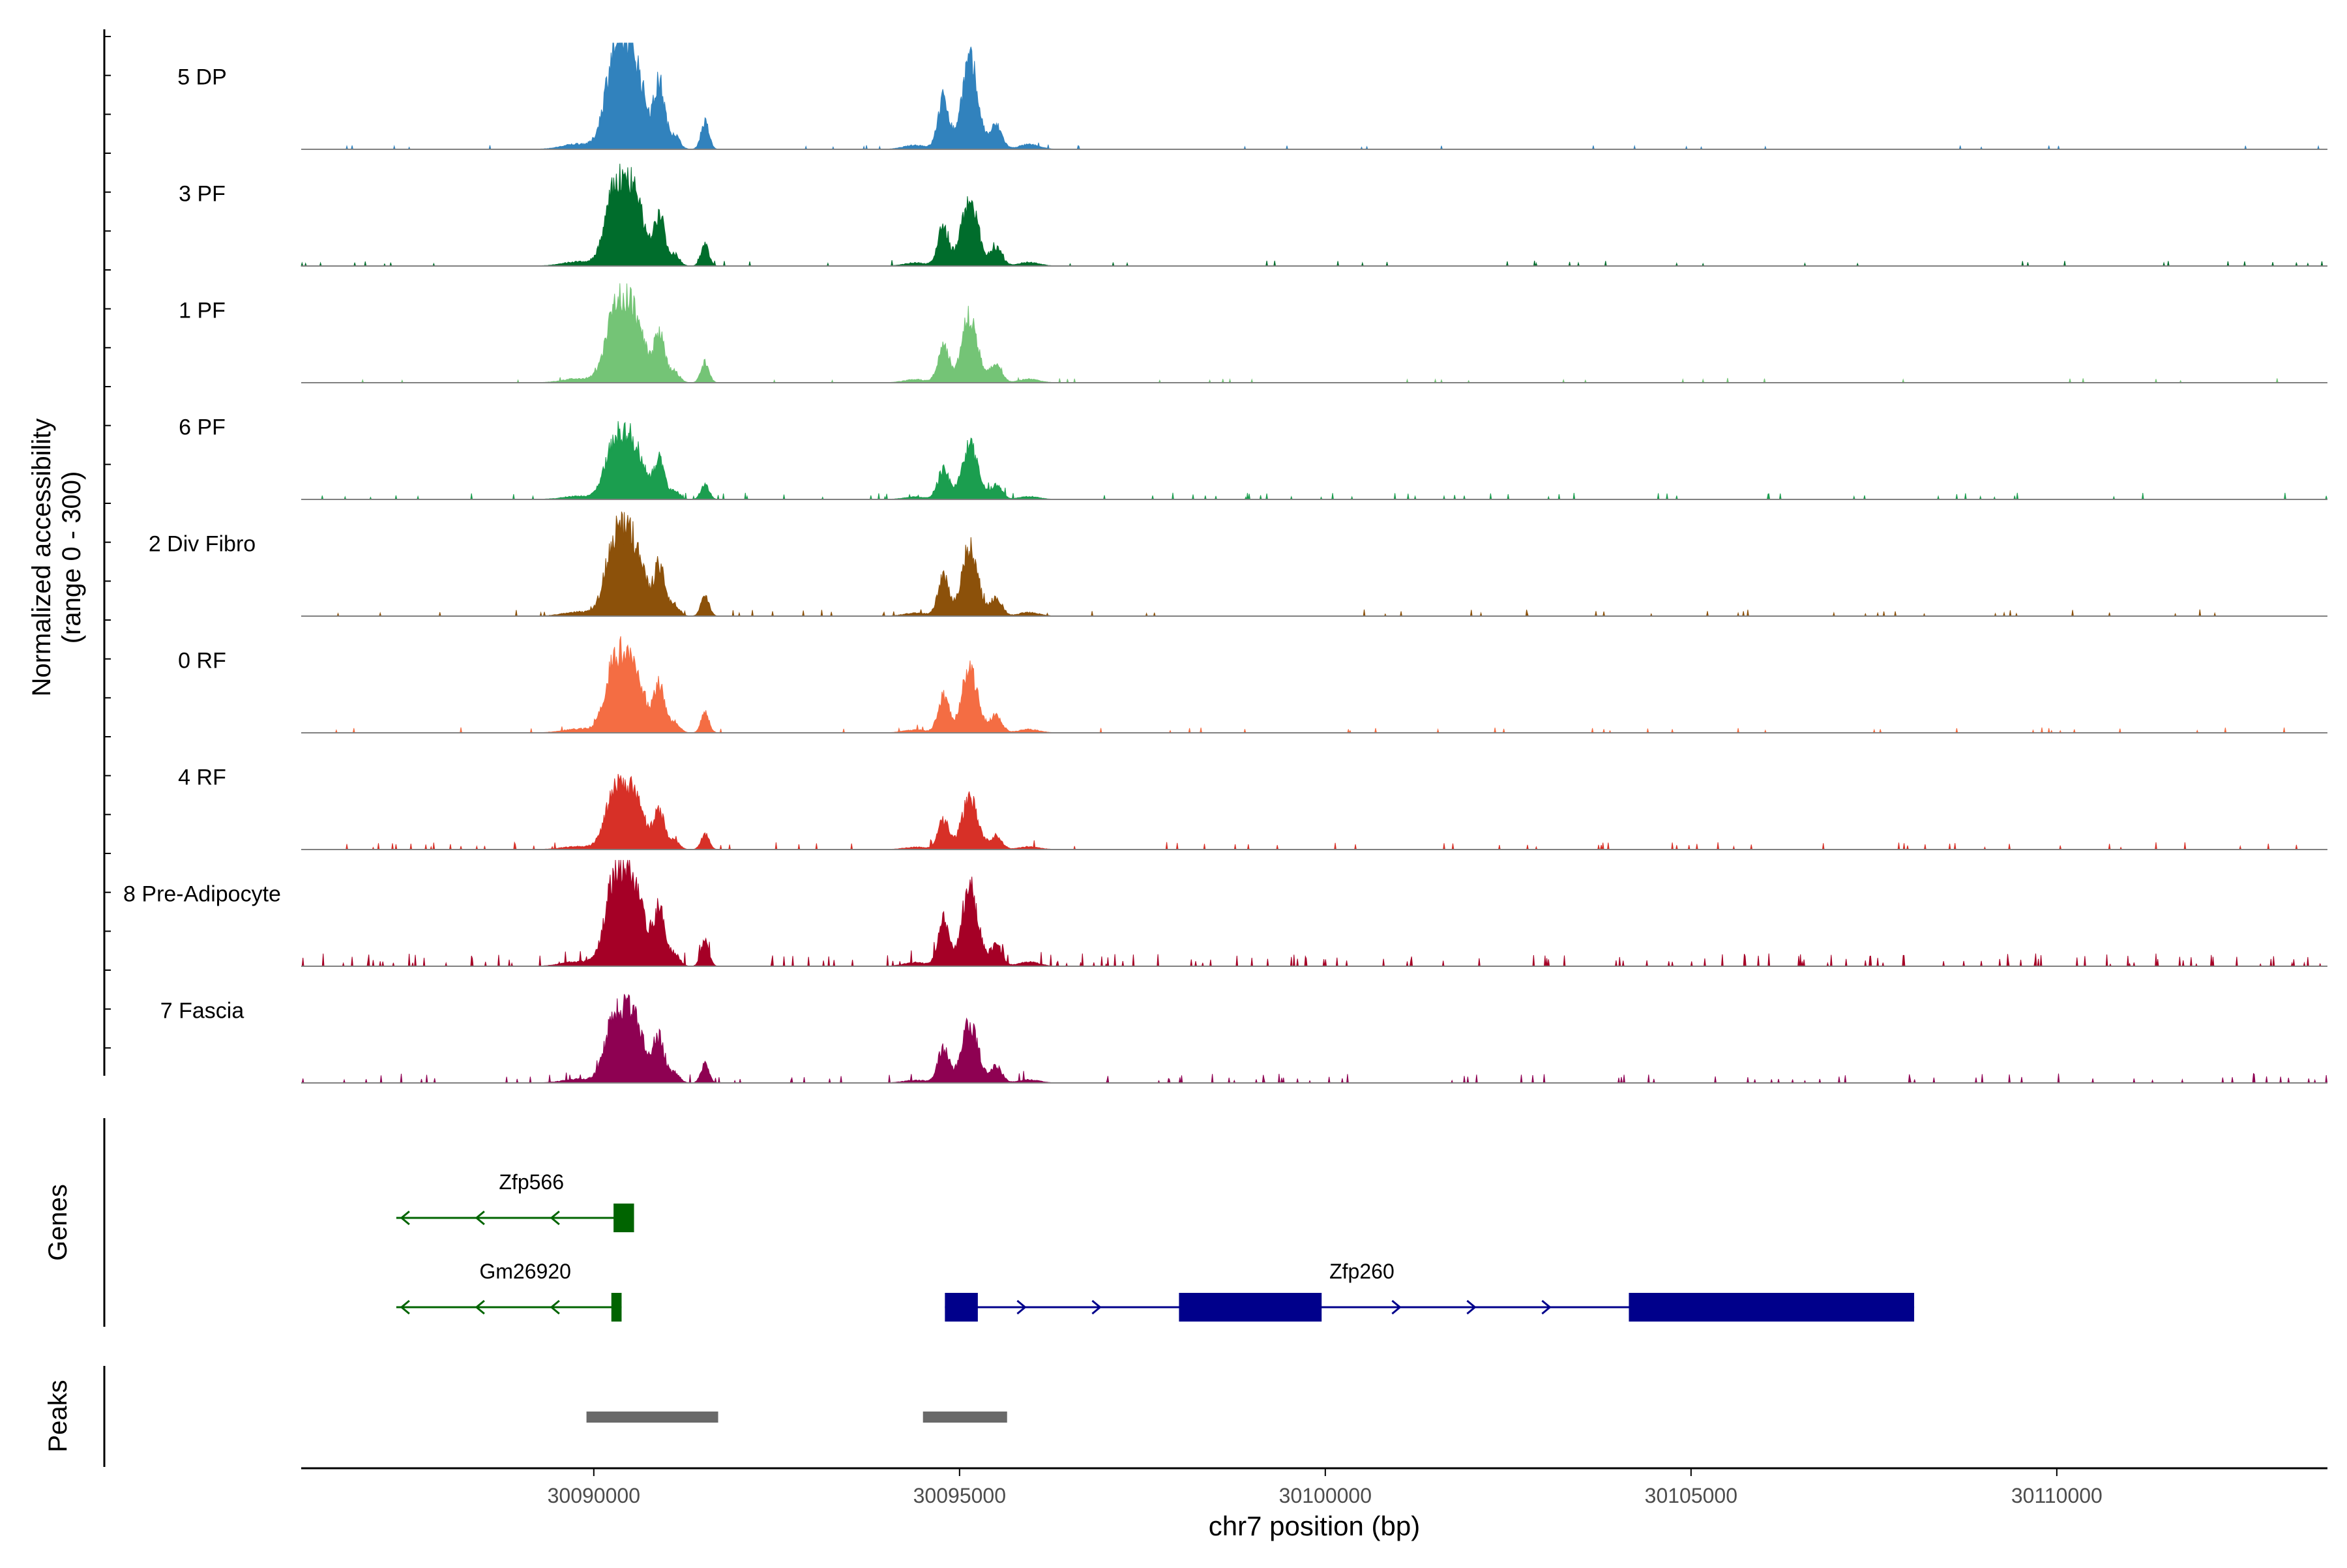 This screenshot has width=2347, height=1568. Describe the element at coordinates (202, 778) in the screenshot. I see `track-label-7: 4 RF` at that location.